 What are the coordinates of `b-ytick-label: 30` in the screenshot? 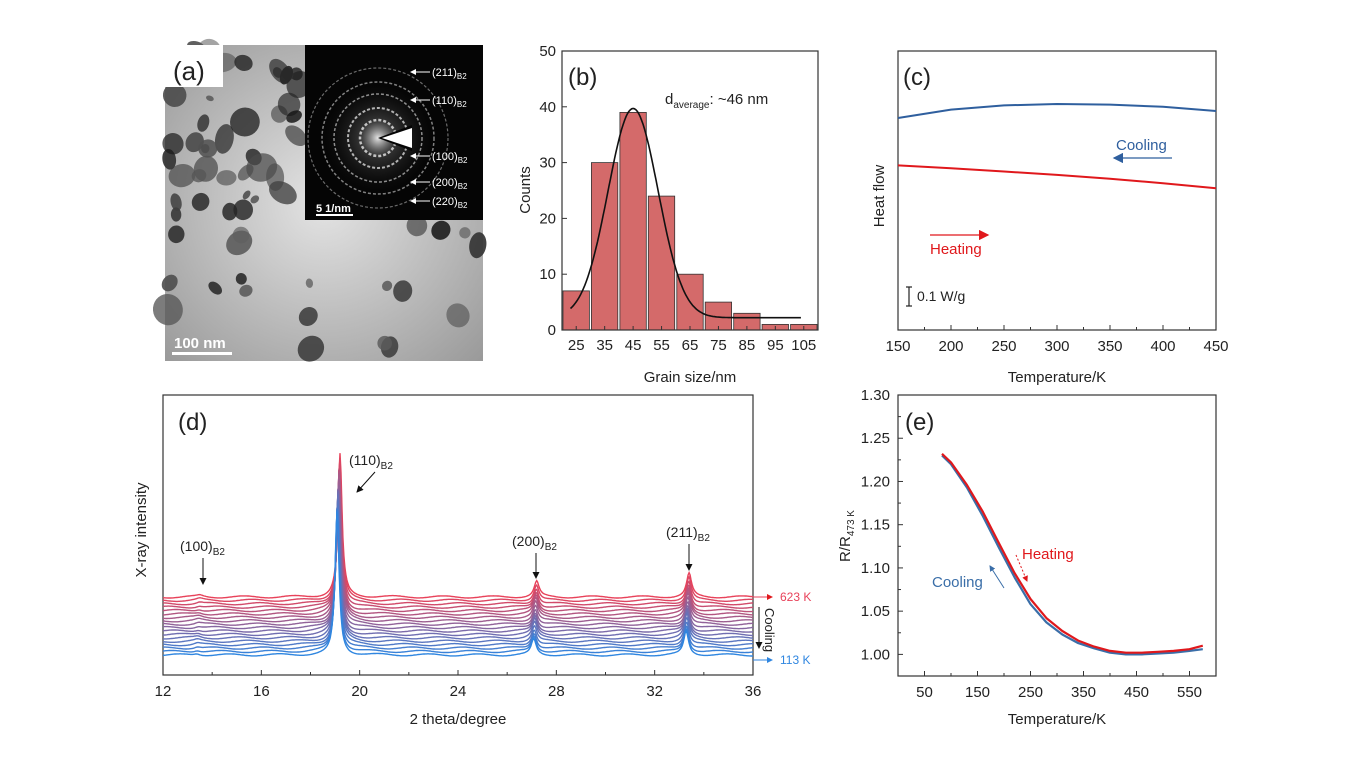 It's located at (547, 163).